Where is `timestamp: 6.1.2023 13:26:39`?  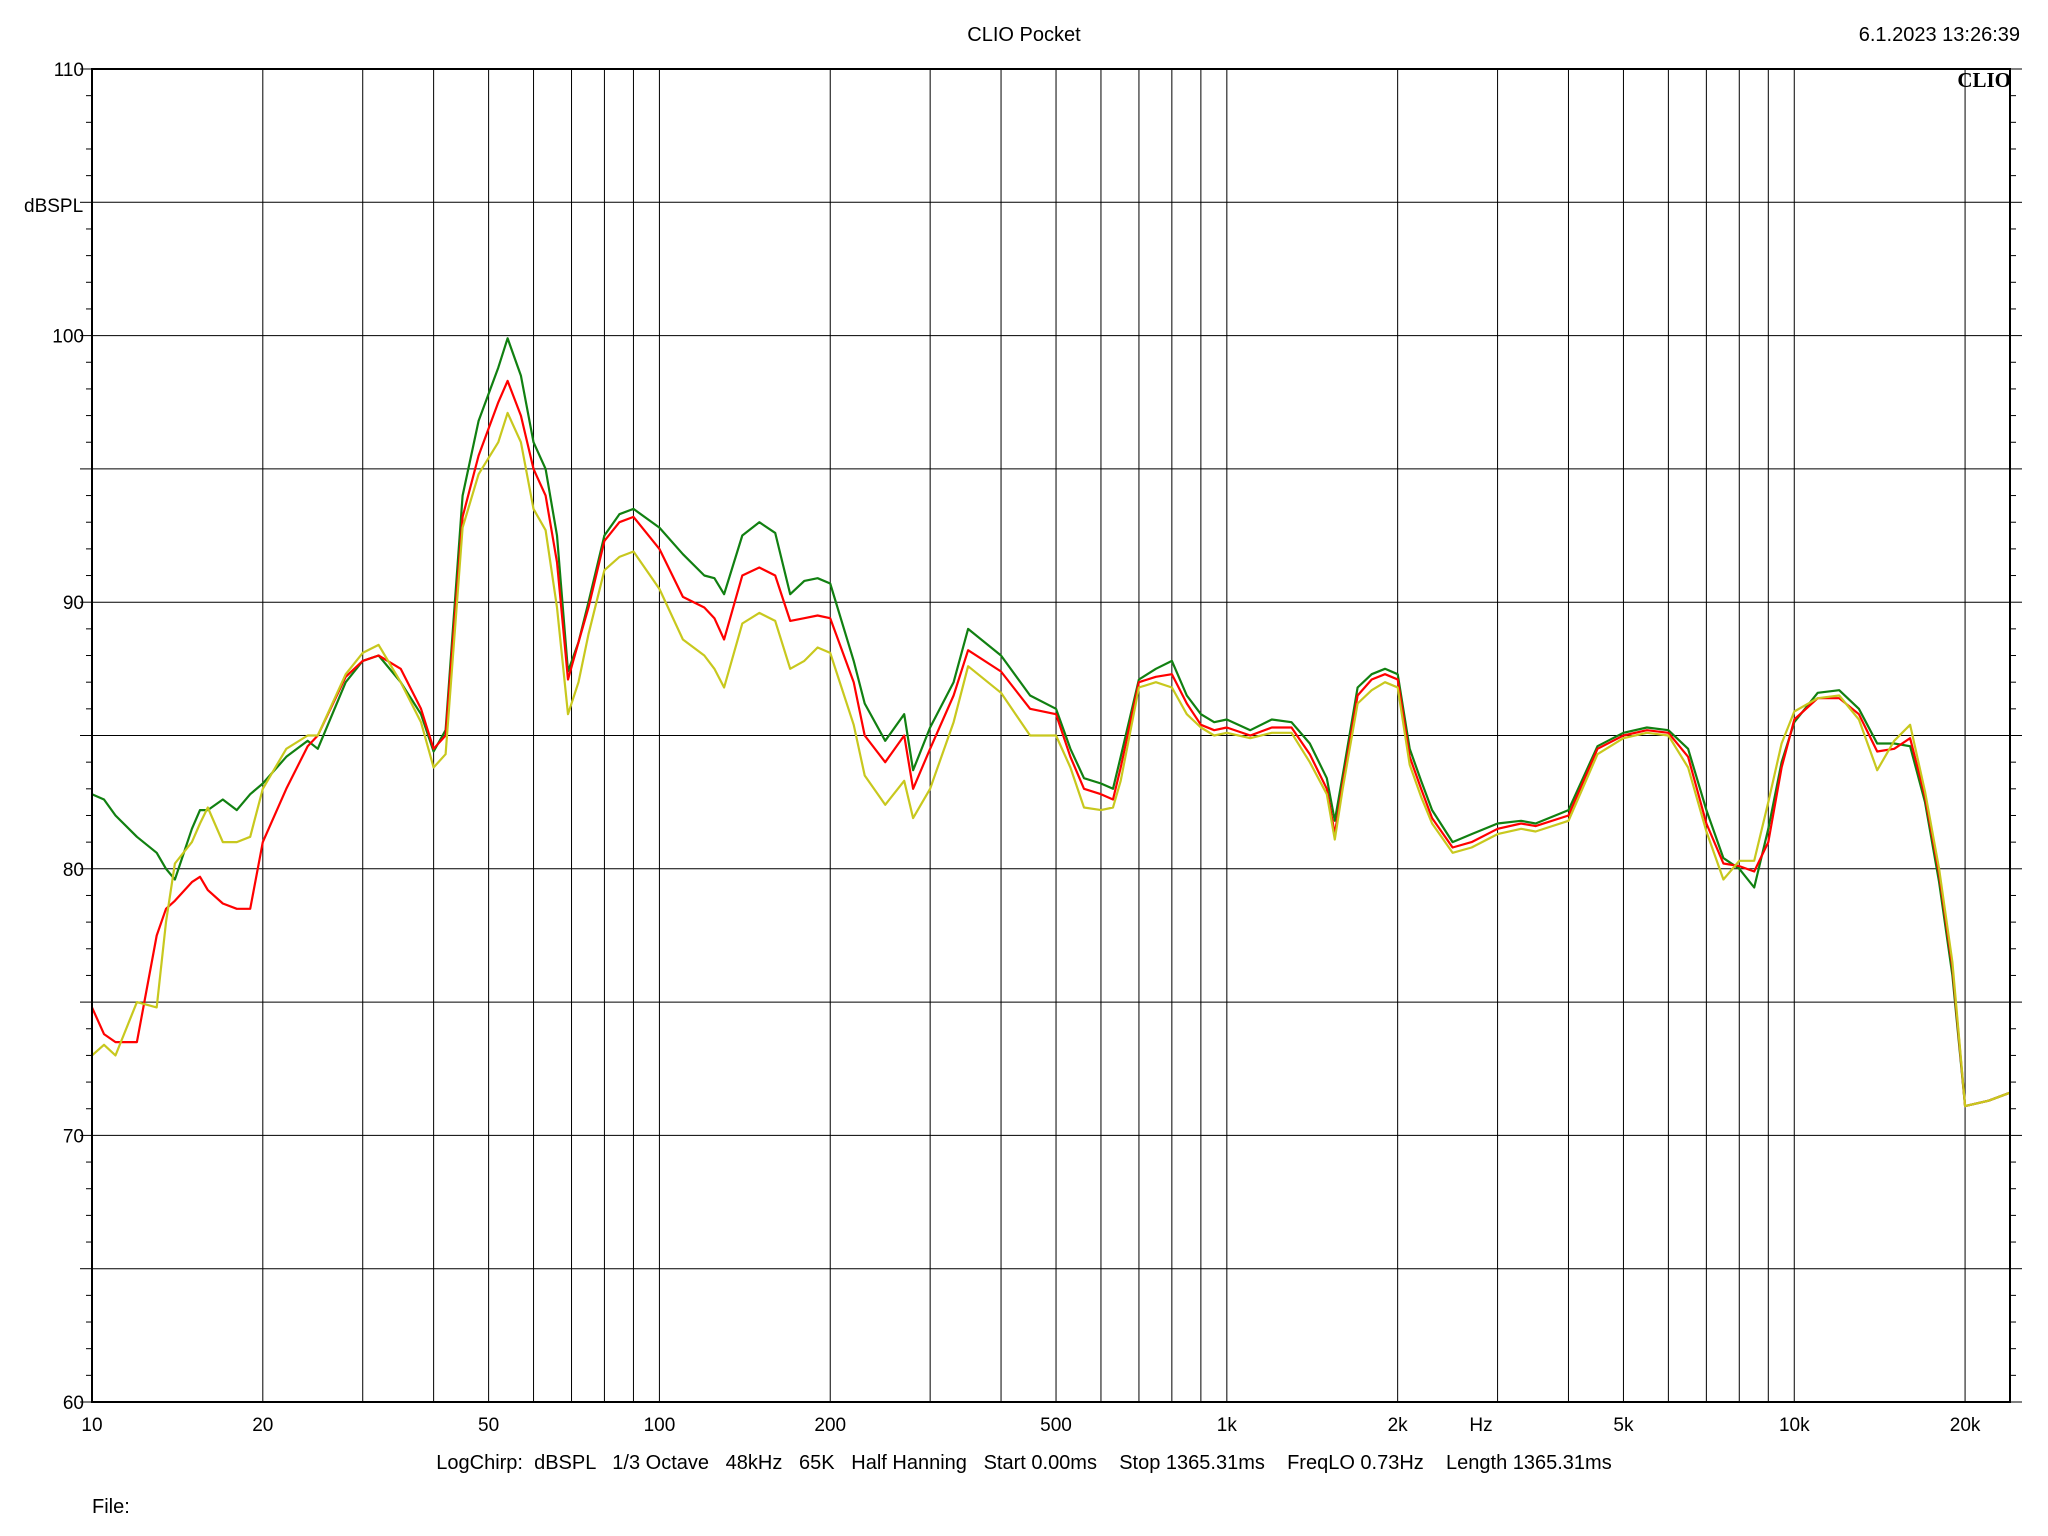
timestamp: 6.1.2023 13:26:39 is located at coordinates (1939, 35).